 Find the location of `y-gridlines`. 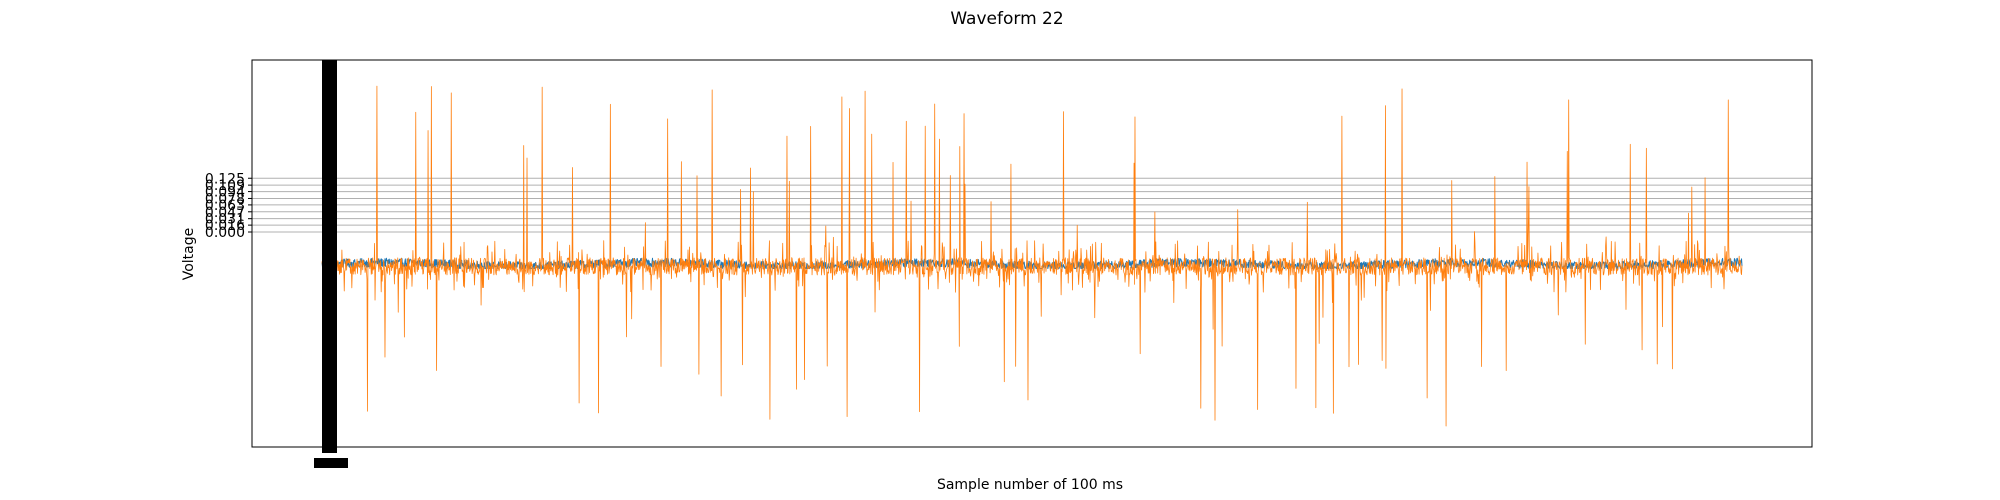

y-gridlines is located at coordinates (1032, 205).